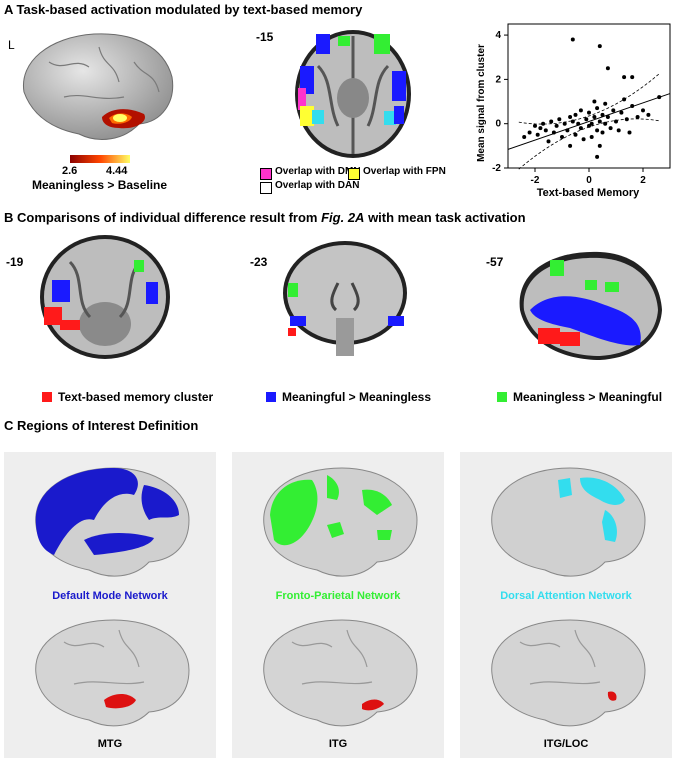  I want to click on sagittal-slice-b, so click(590, 305).